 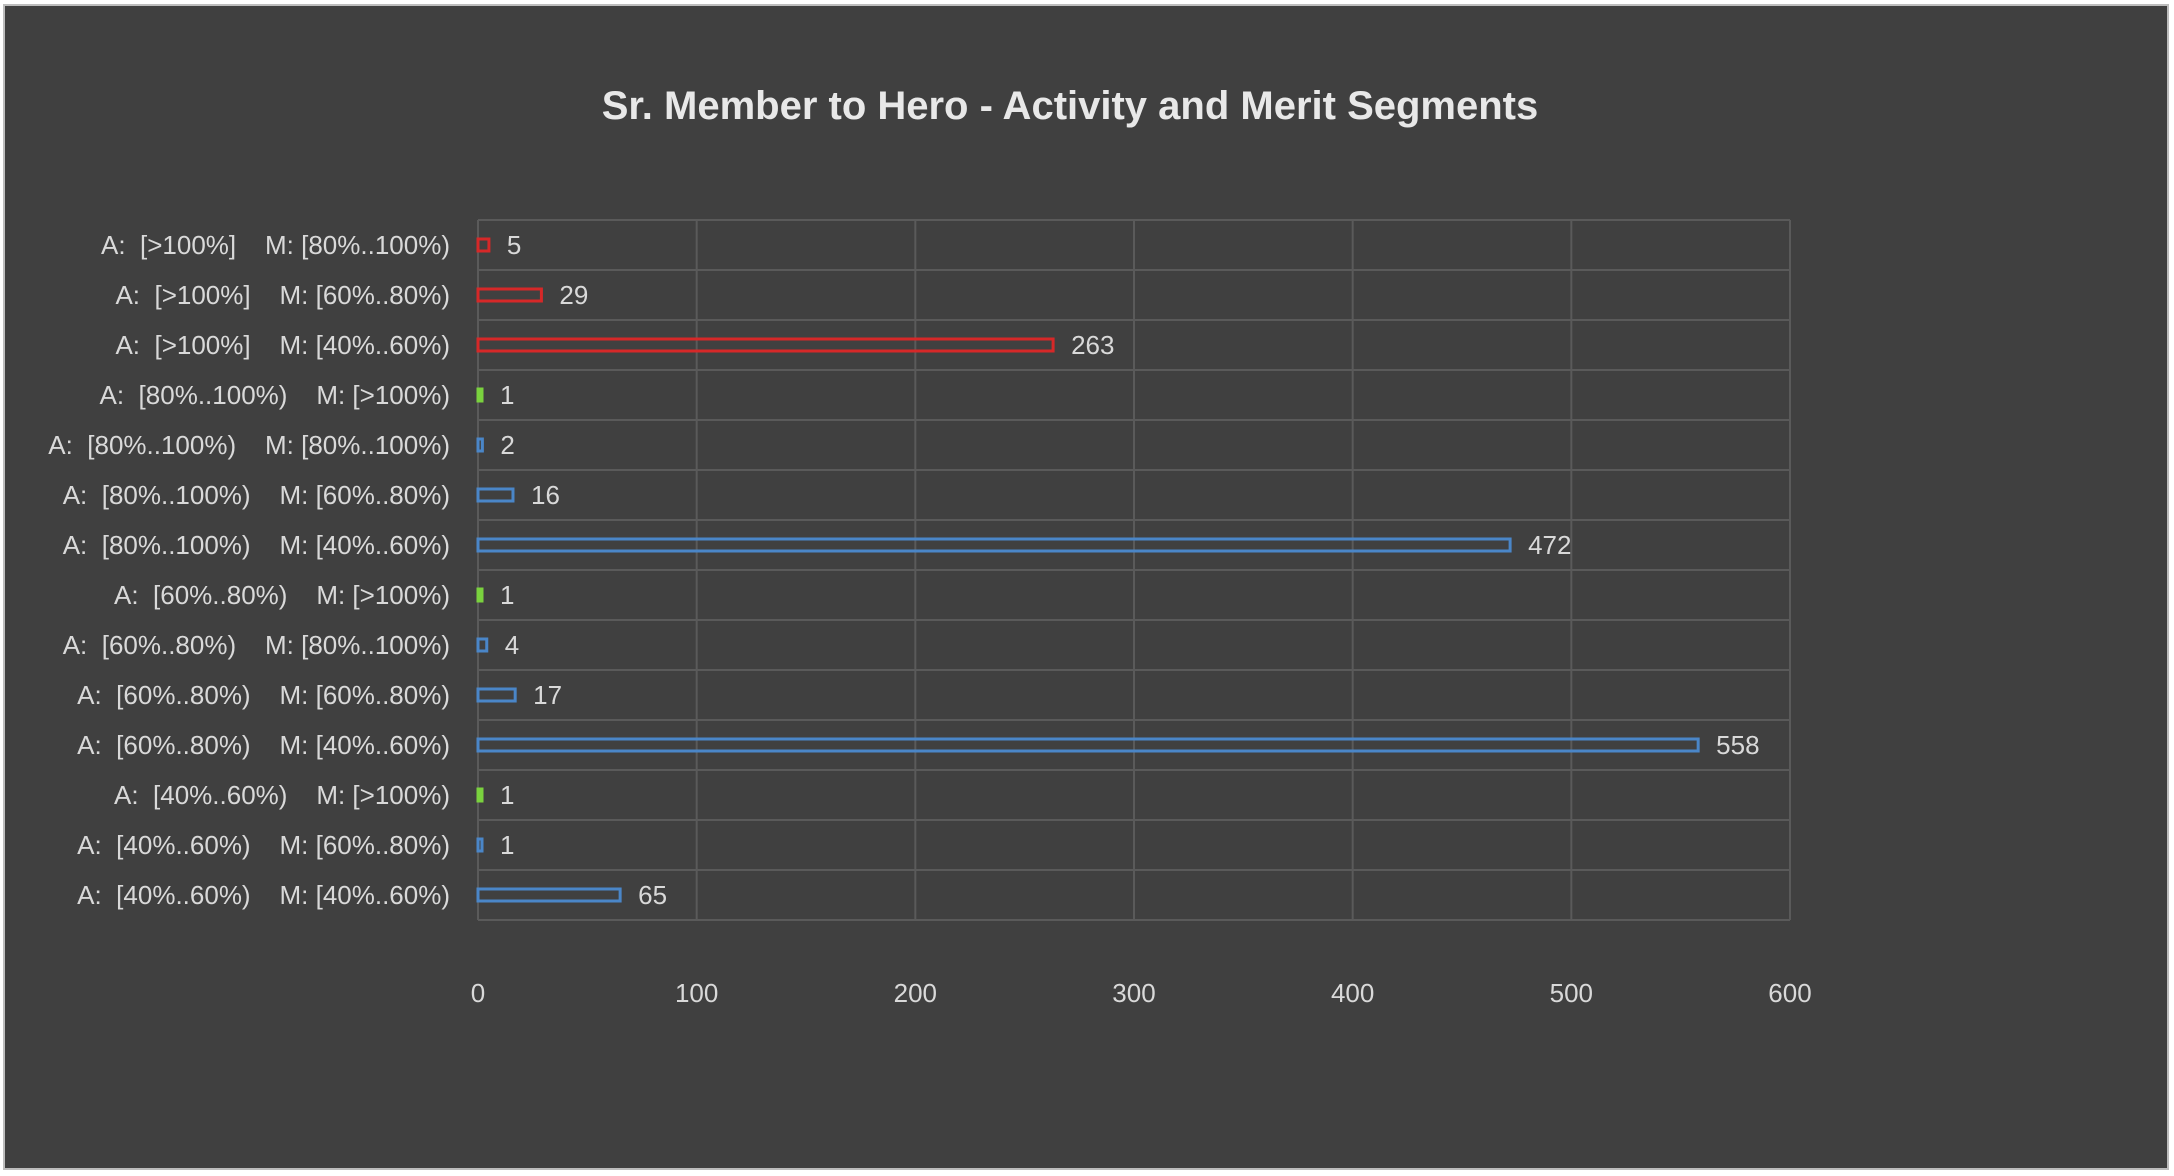 What do you see at coordinates (275, 245) in the screenshot?
I see `category-label: A: [>100%] M: [80%..100%)` at bounding box center [275, 245].